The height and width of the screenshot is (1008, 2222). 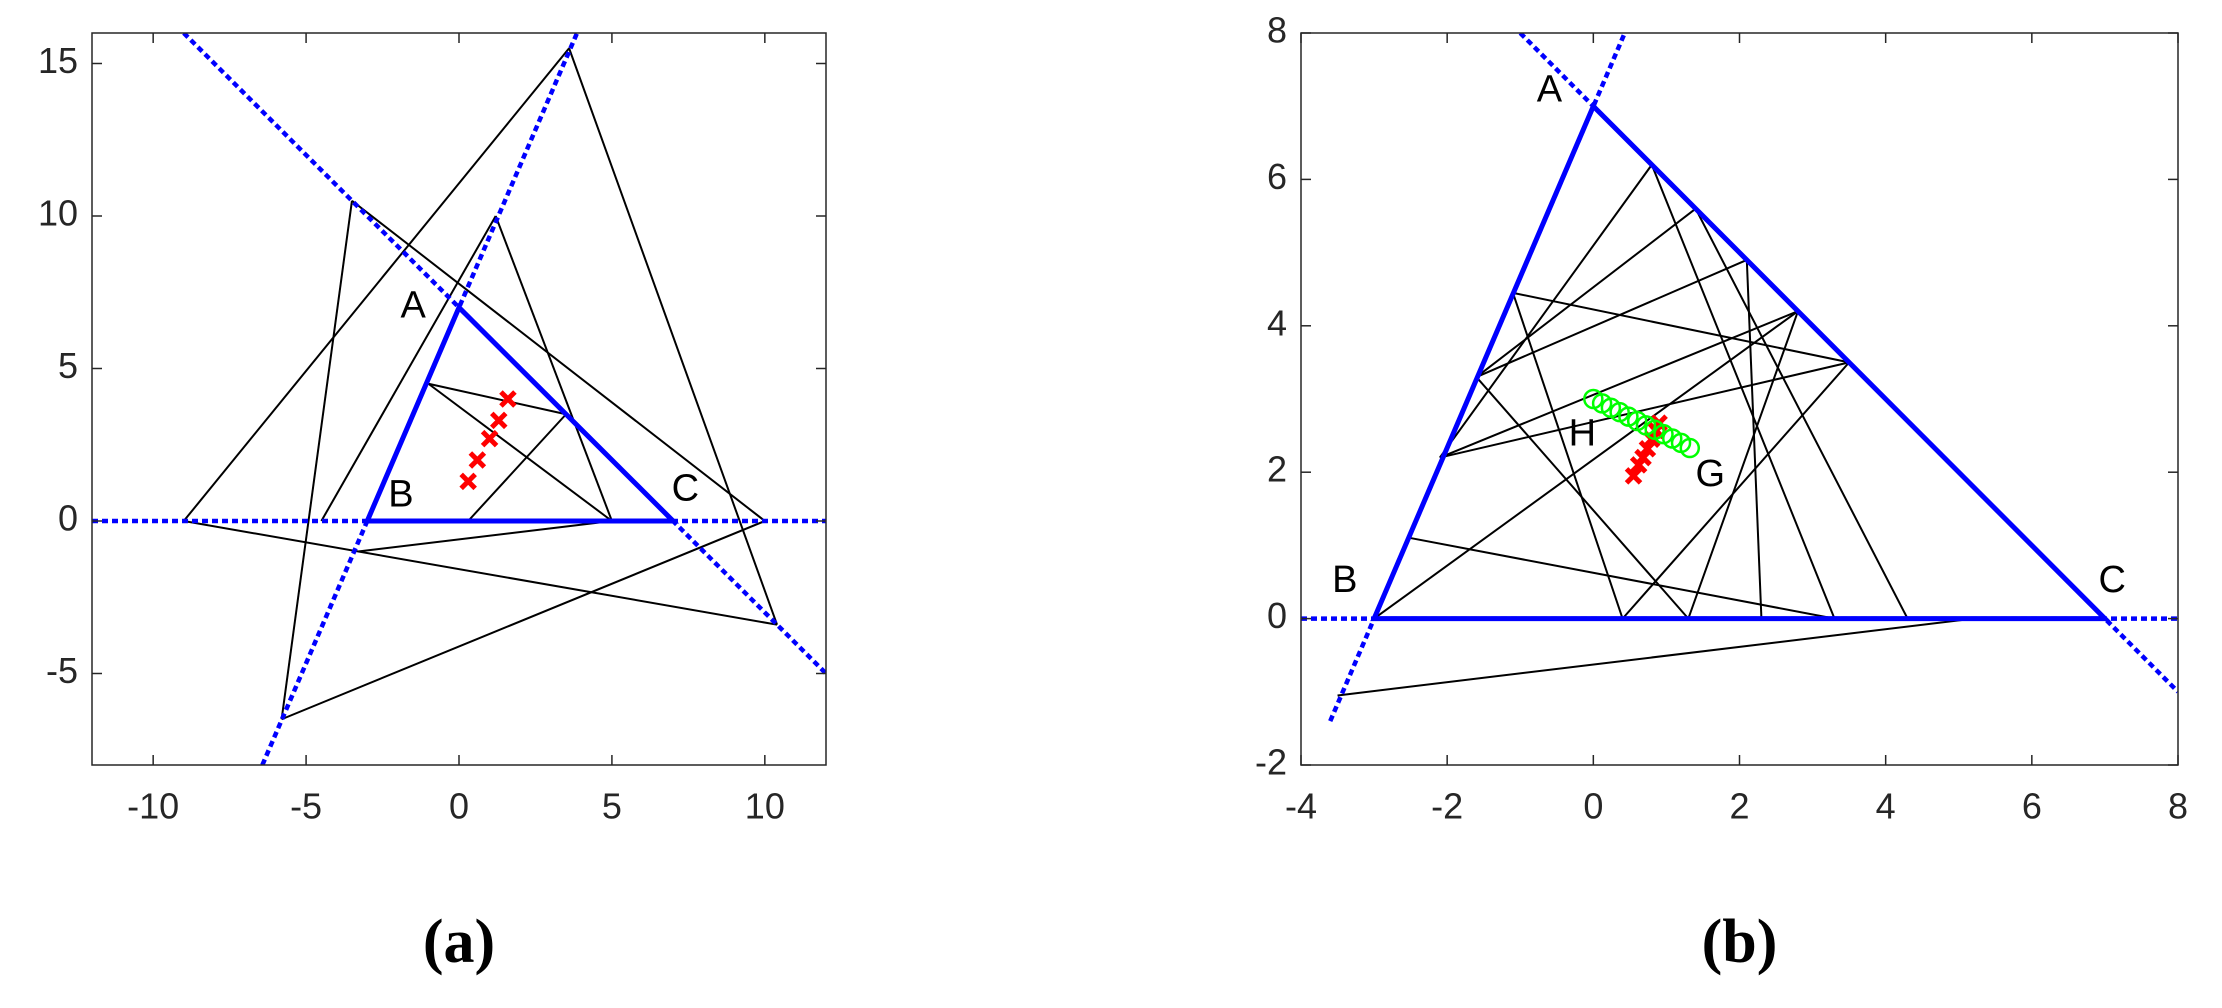 I want to click on point-label: G, so click(x=1710, y=474).